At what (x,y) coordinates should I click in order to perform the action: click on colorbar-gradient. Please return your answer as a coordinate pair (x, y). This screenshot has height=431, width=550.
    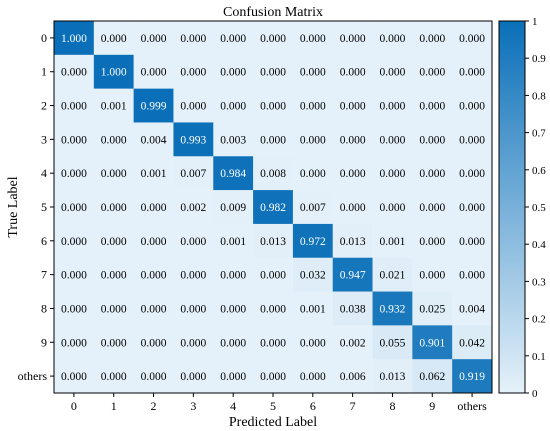
    Looking at the image, I should click on (512, 207).